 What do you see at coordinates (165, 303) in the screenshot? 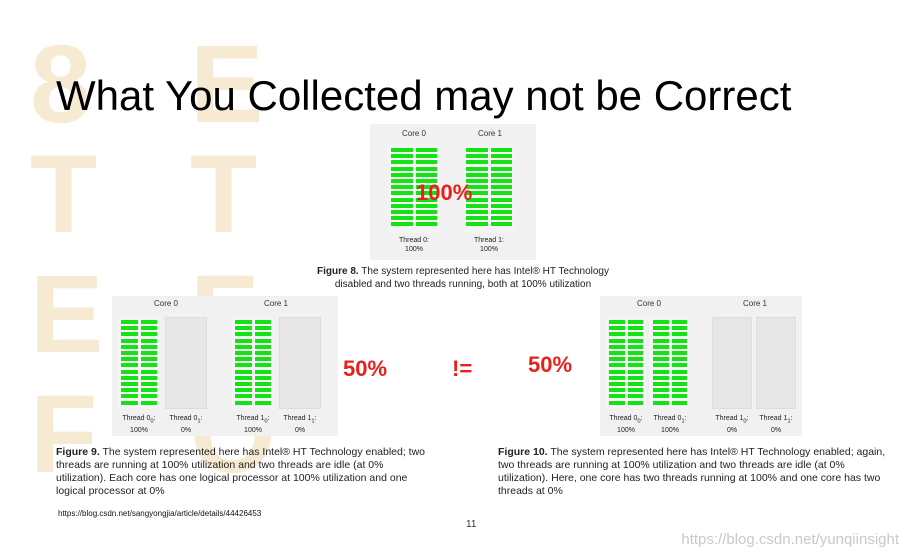
I see `core-label: Core 0` at bounding box center [165, 303].